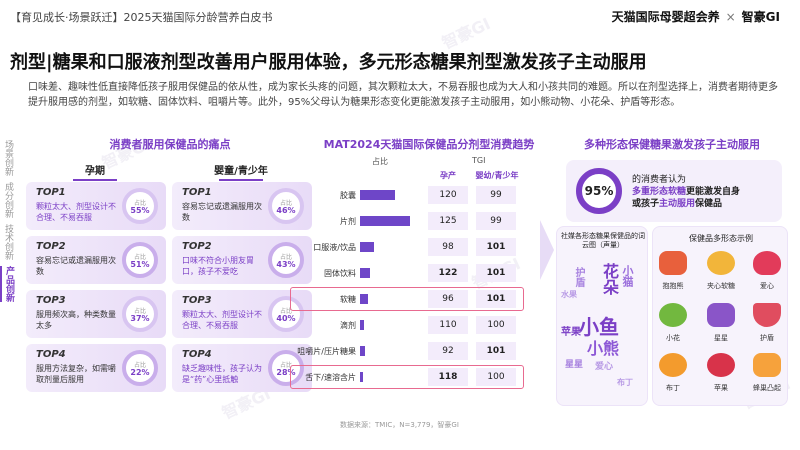 The width and height of the screenshot is (800, 450). Describe the element at coordinates (286, 318) in the screenshot. I see `ratio-value: 40%` at that location.